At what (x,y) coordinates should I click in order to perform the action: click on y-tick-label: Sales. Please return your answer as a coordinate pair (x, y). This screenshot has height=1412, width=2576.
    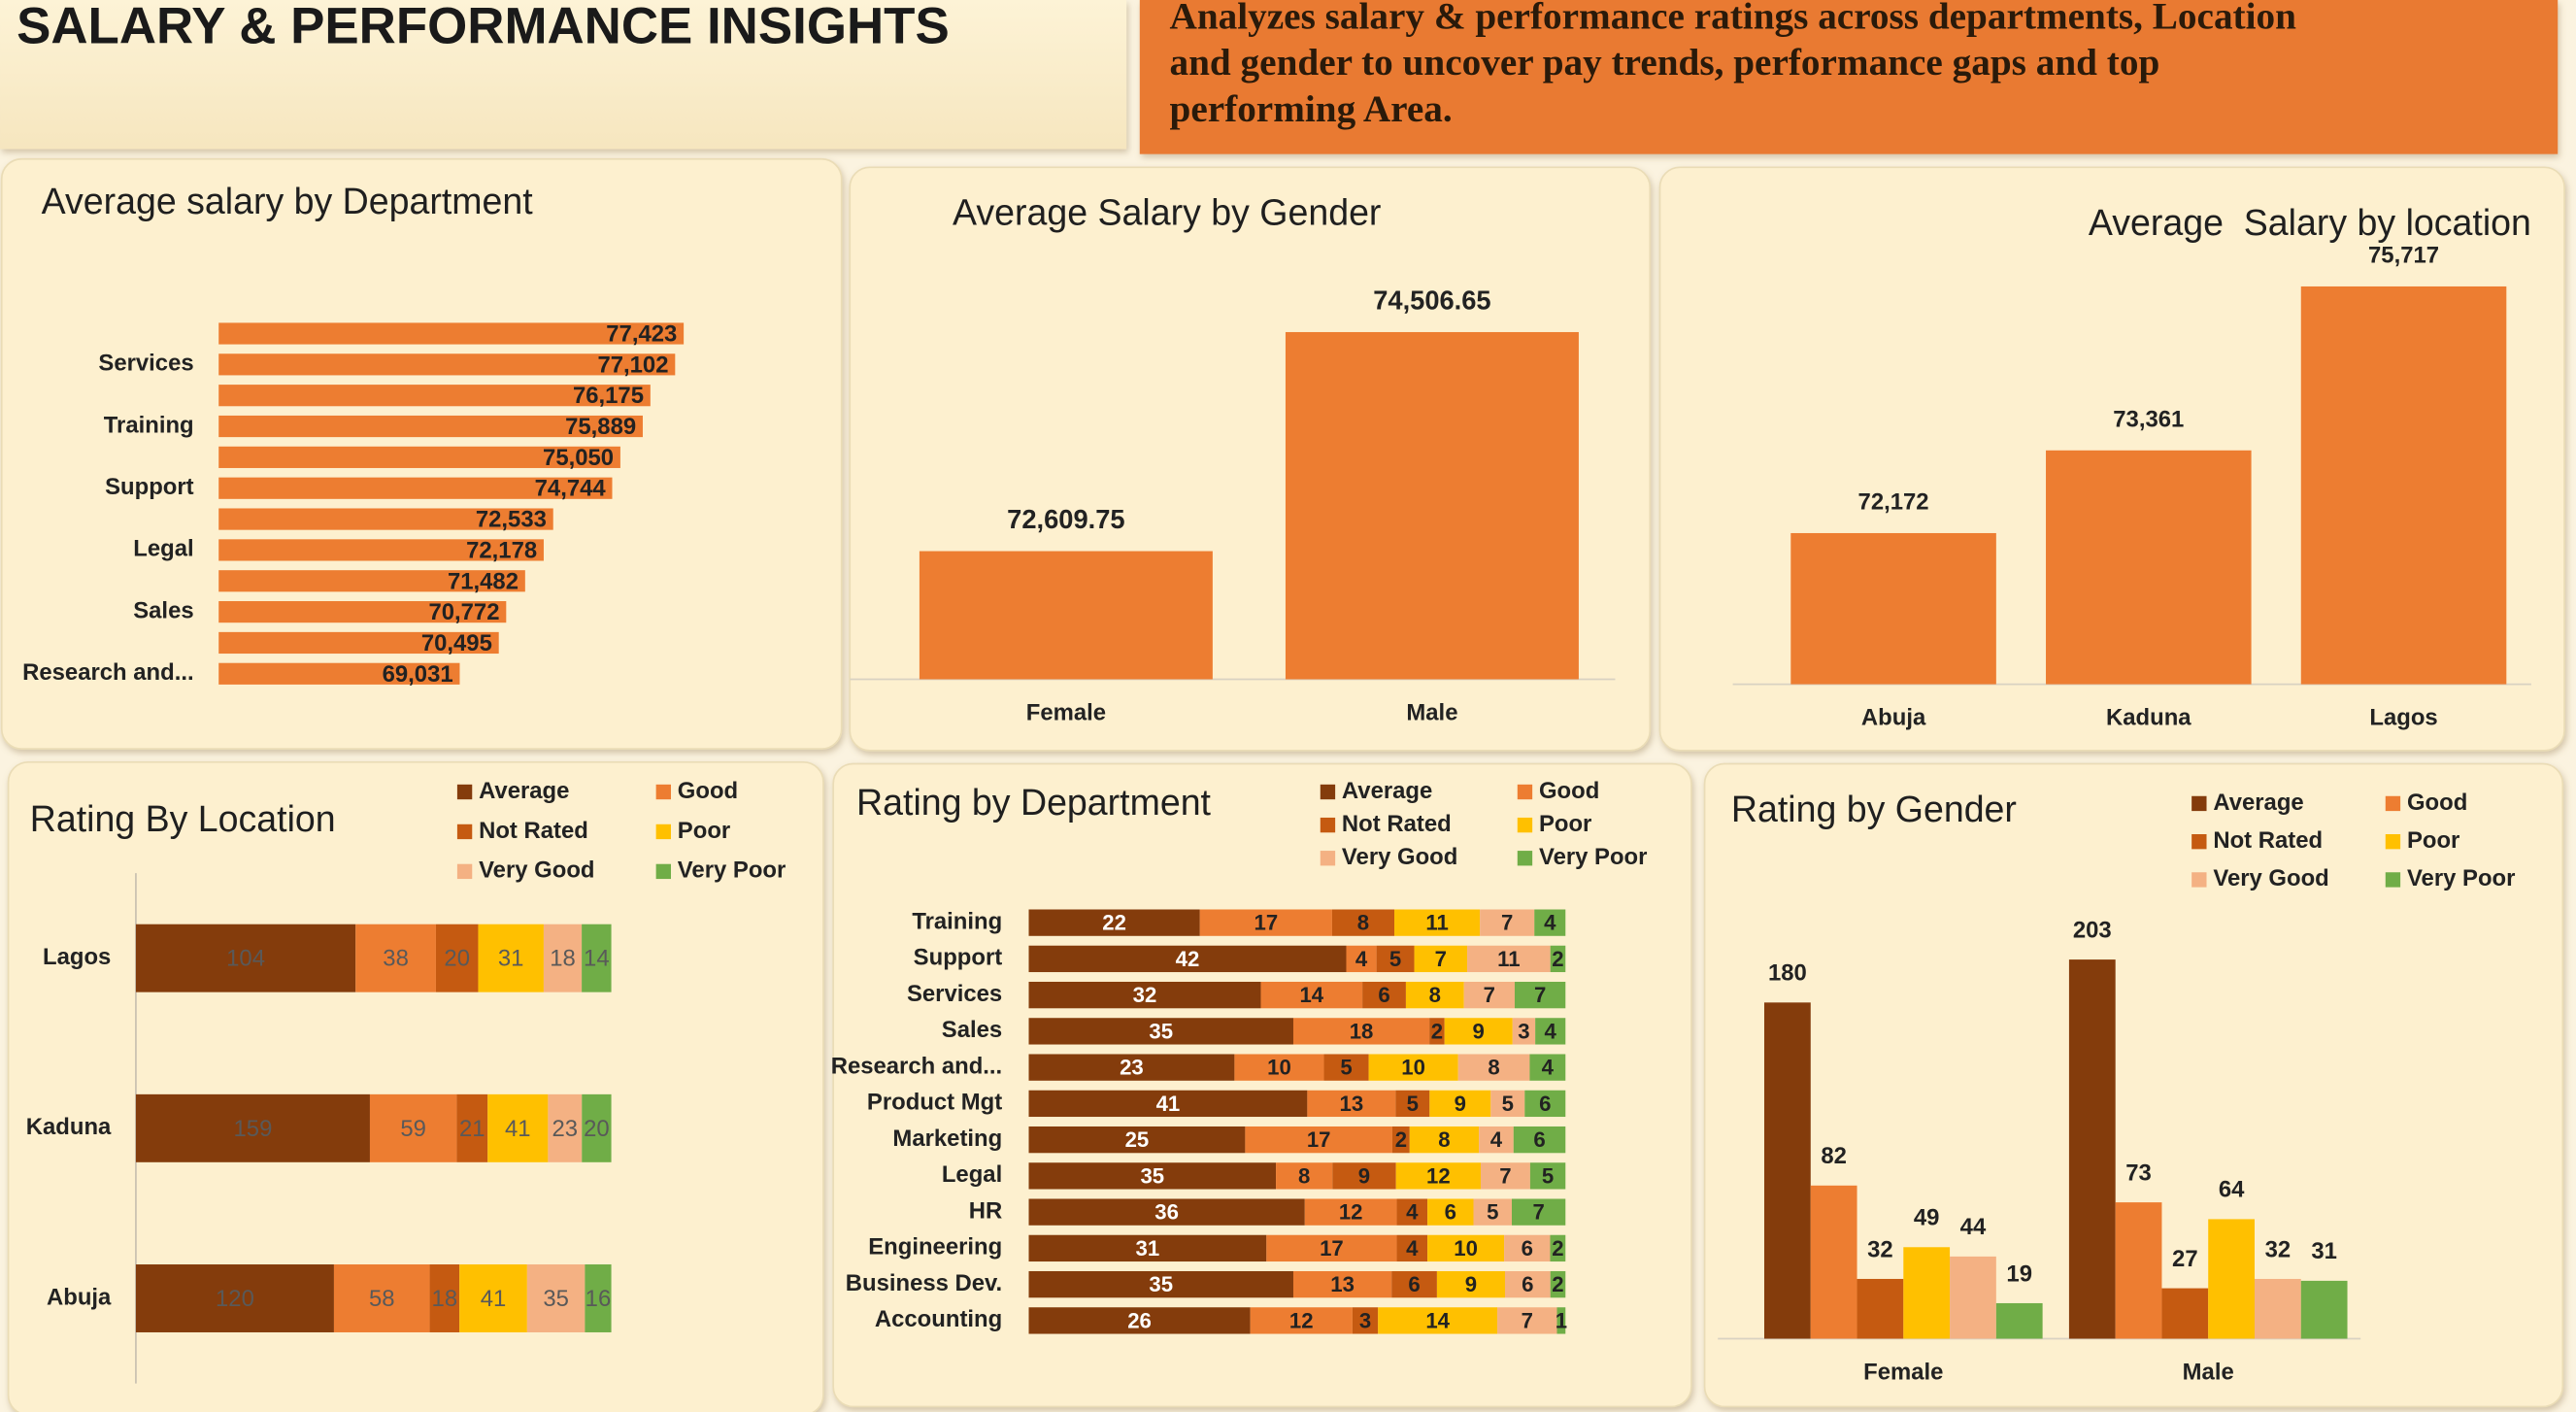
    Looking at the image, I should click on (972, 1030).